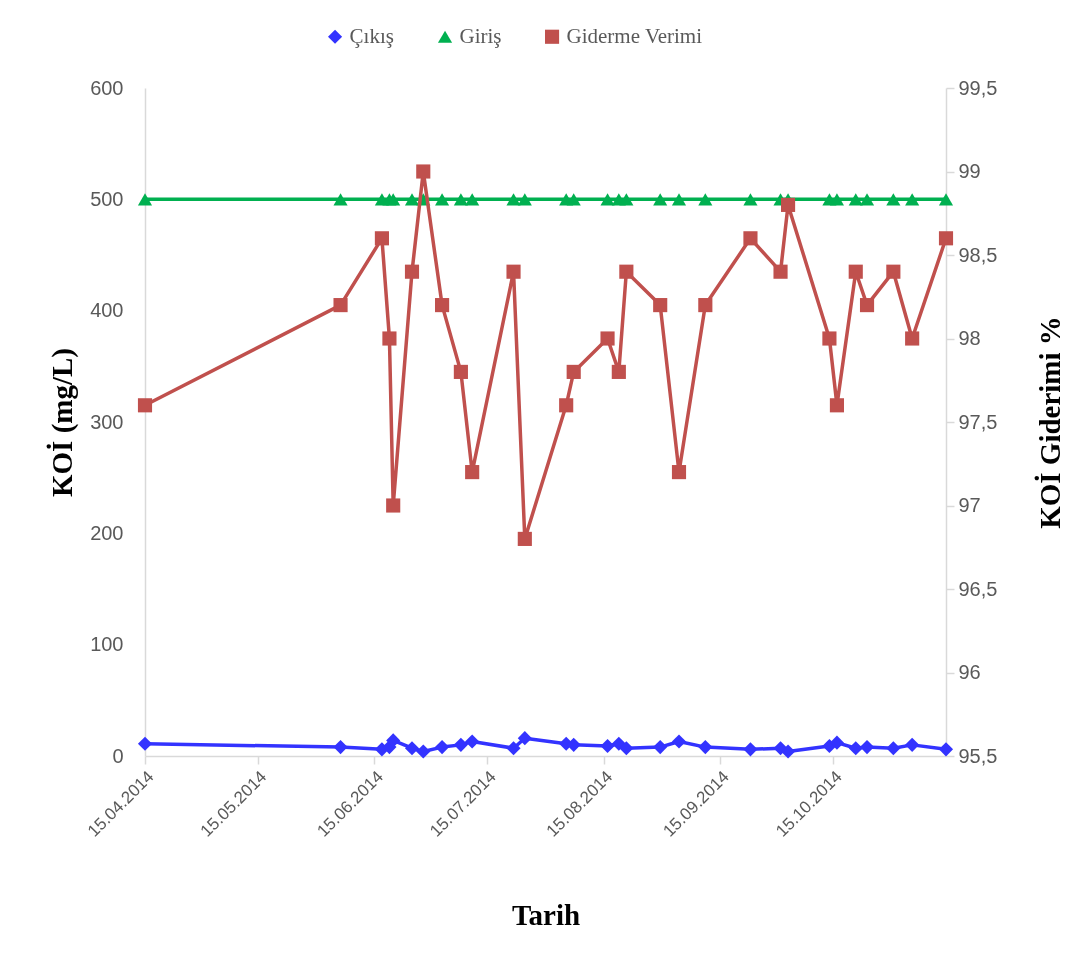 The width and height of the screenshot is (1087, 958). I want to click on y2-tick-label: 99, so click(969, 171).